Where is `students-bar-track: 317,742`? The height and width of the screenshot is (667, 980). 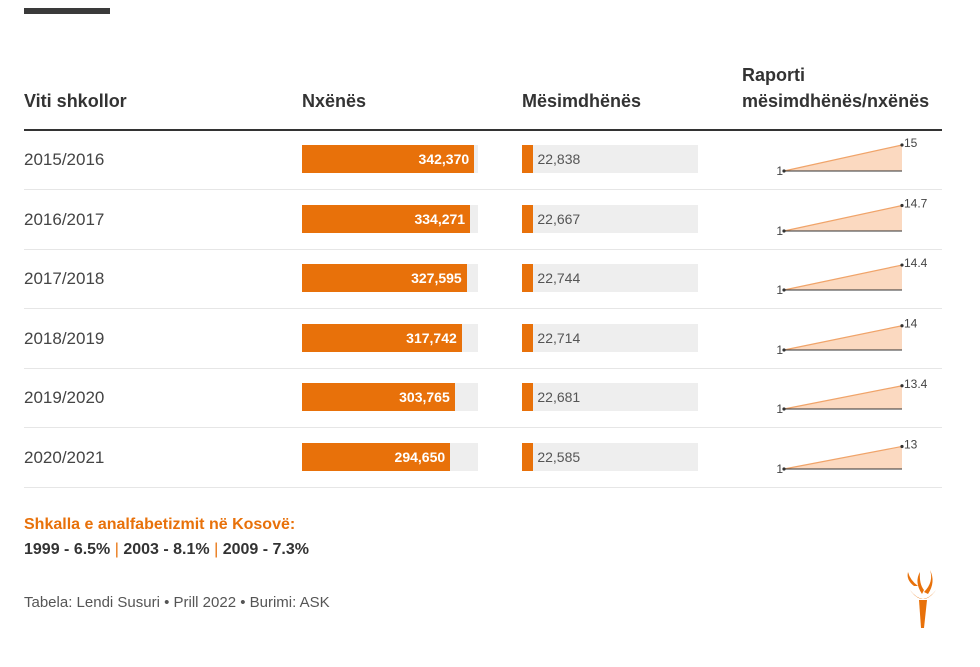
students-bar-track: 317,742 is located at coordinates (390, 337).